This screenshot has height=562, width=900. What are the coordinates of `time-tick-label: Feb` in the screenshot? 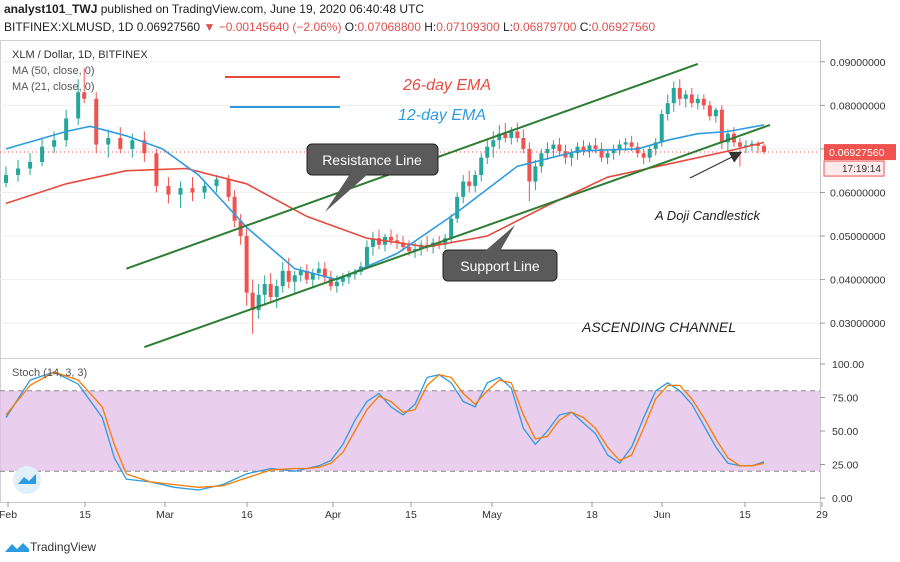 It's located at (8, 515).